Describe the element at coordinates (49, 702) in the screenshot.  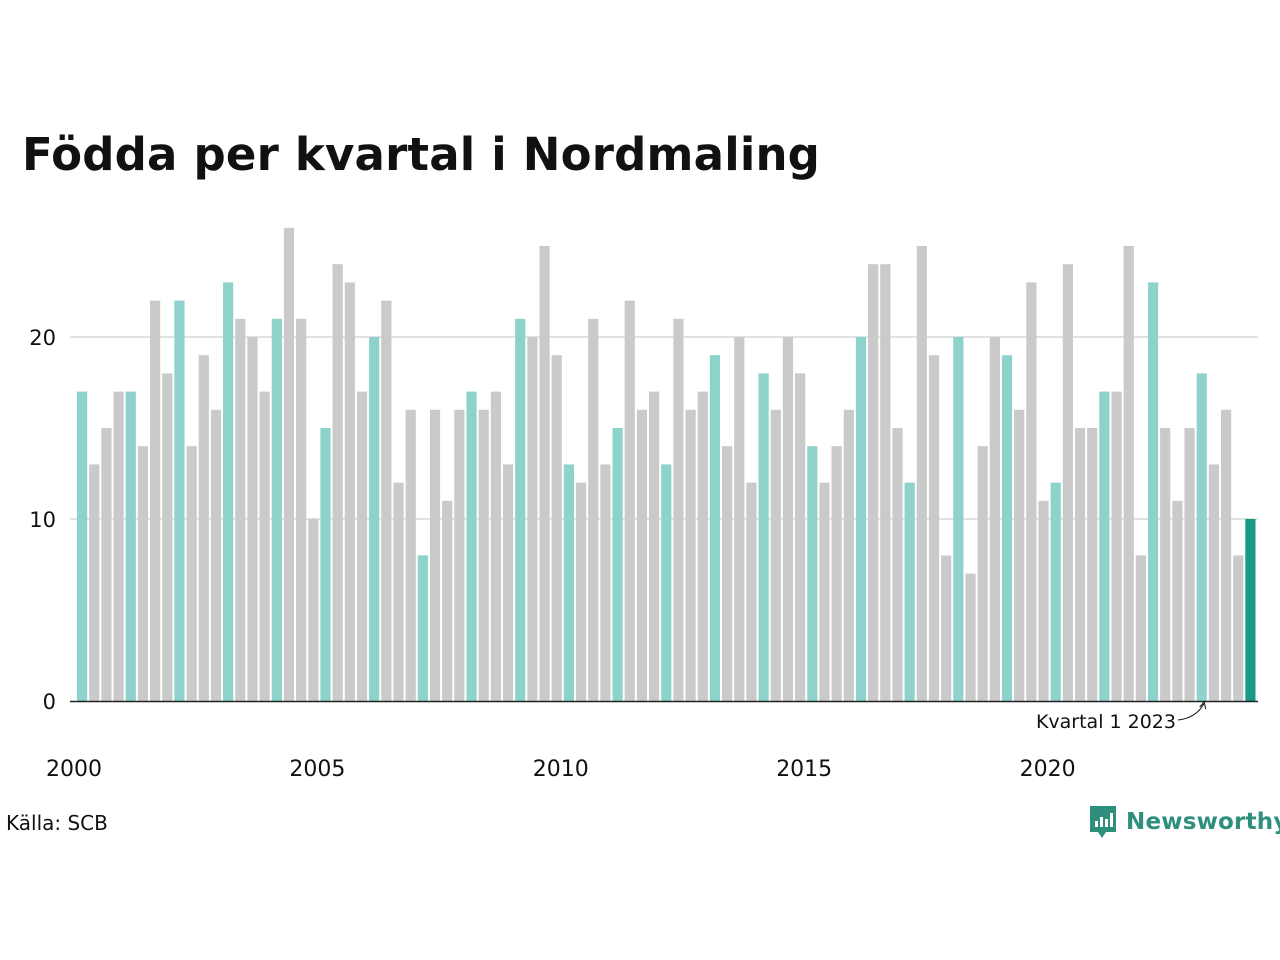
I see `y-tick-label: 0` at that location.